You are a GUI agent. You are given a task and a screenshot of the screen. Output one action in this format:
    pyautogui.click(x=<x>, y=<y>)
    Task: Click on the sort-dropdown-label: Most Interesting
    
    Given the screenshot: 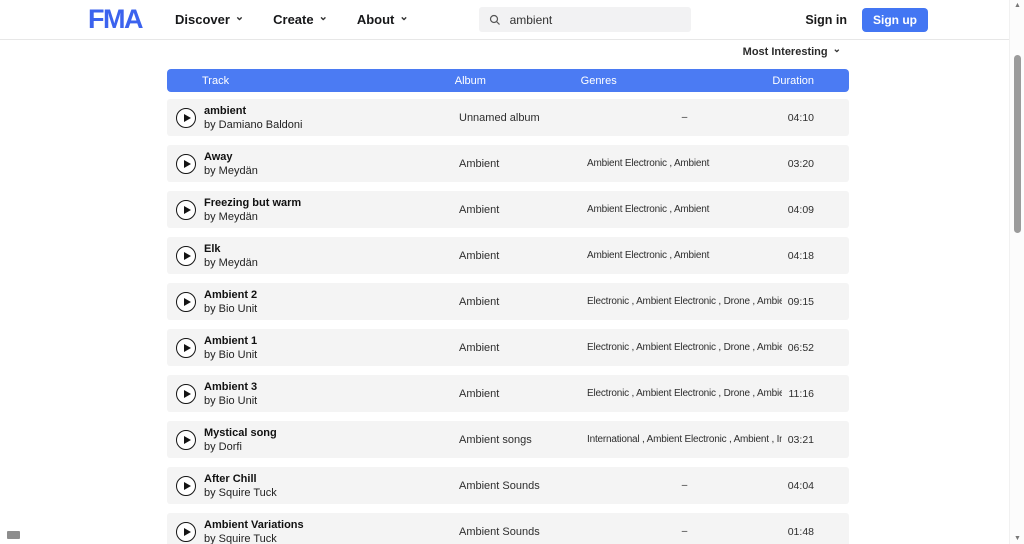 What is the action you would take?
    pyautogui.click(x=785, y=52)
    